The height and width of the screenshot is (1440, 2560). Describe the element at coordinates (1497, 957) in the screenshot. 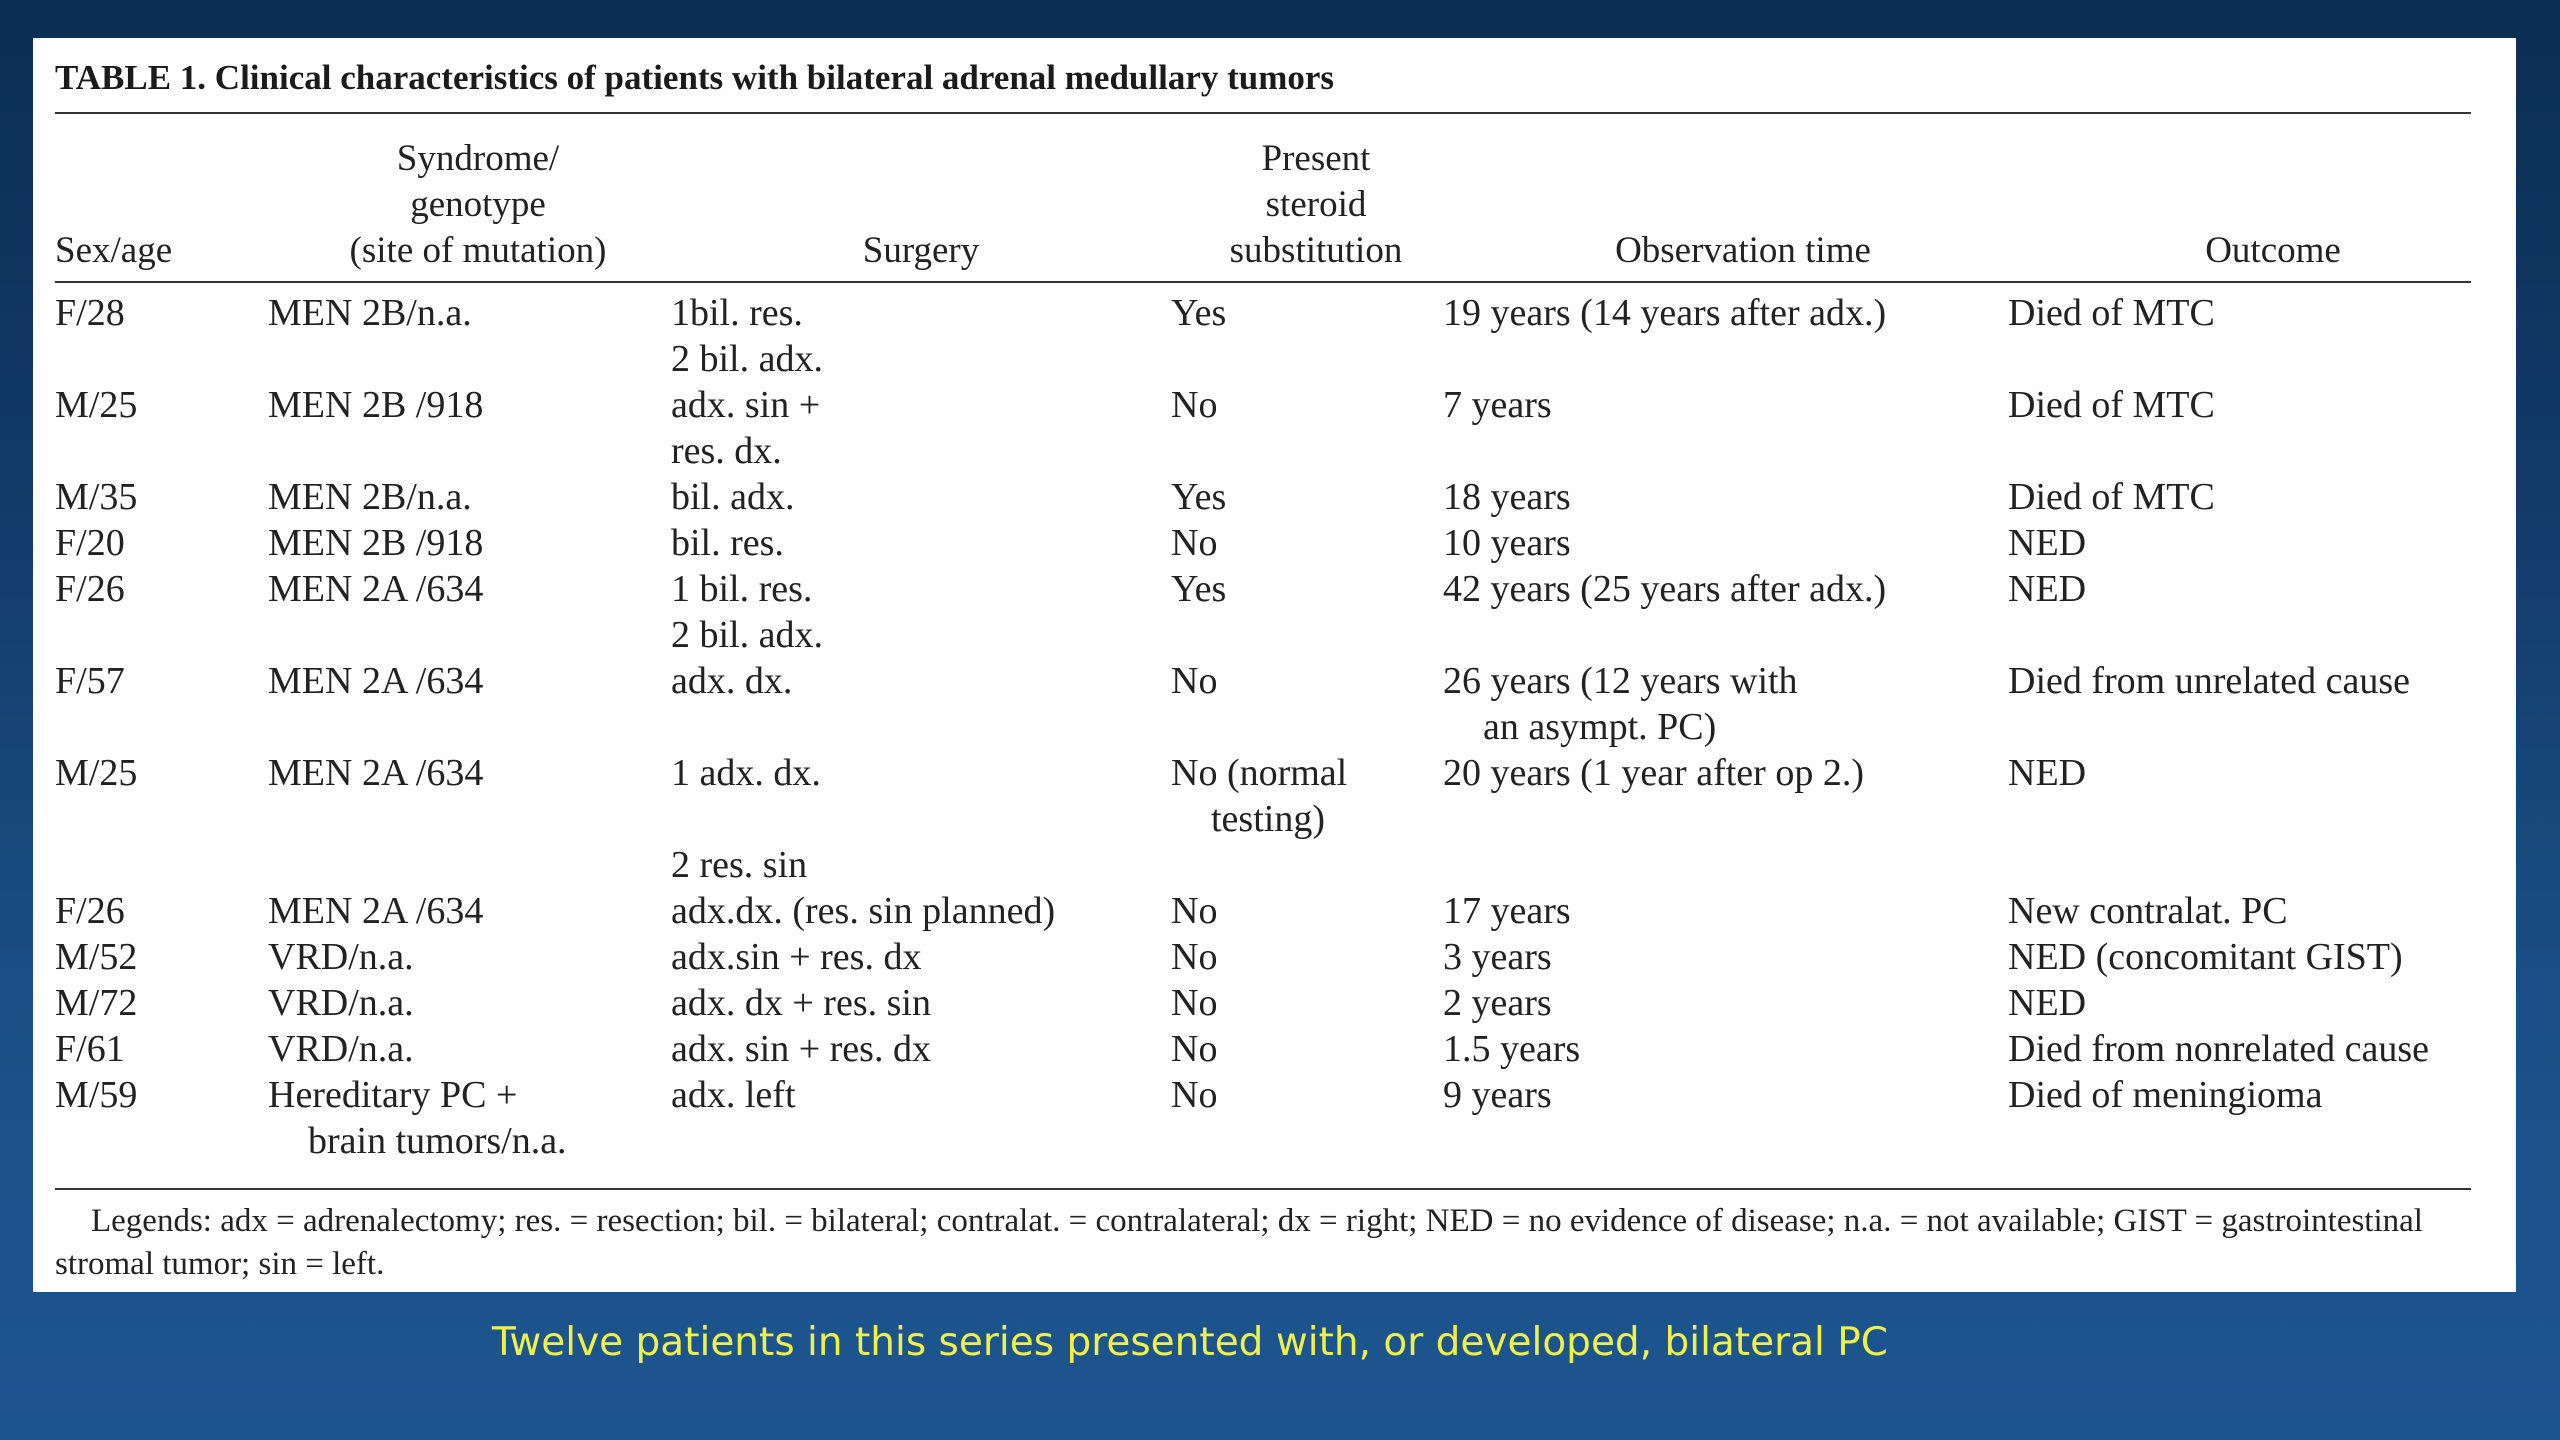

I see `cell-observation: 3 years` at that location.